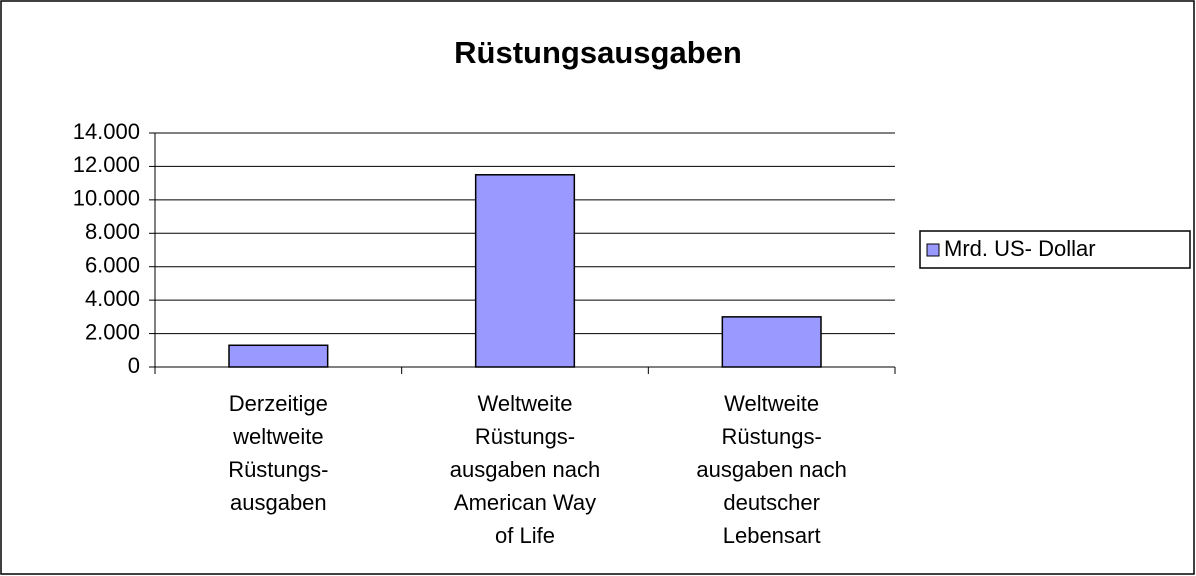 The height and width of the screenshot is (576, 1196). I want to click on y-tick-label: 14.000, so click(106, 131).